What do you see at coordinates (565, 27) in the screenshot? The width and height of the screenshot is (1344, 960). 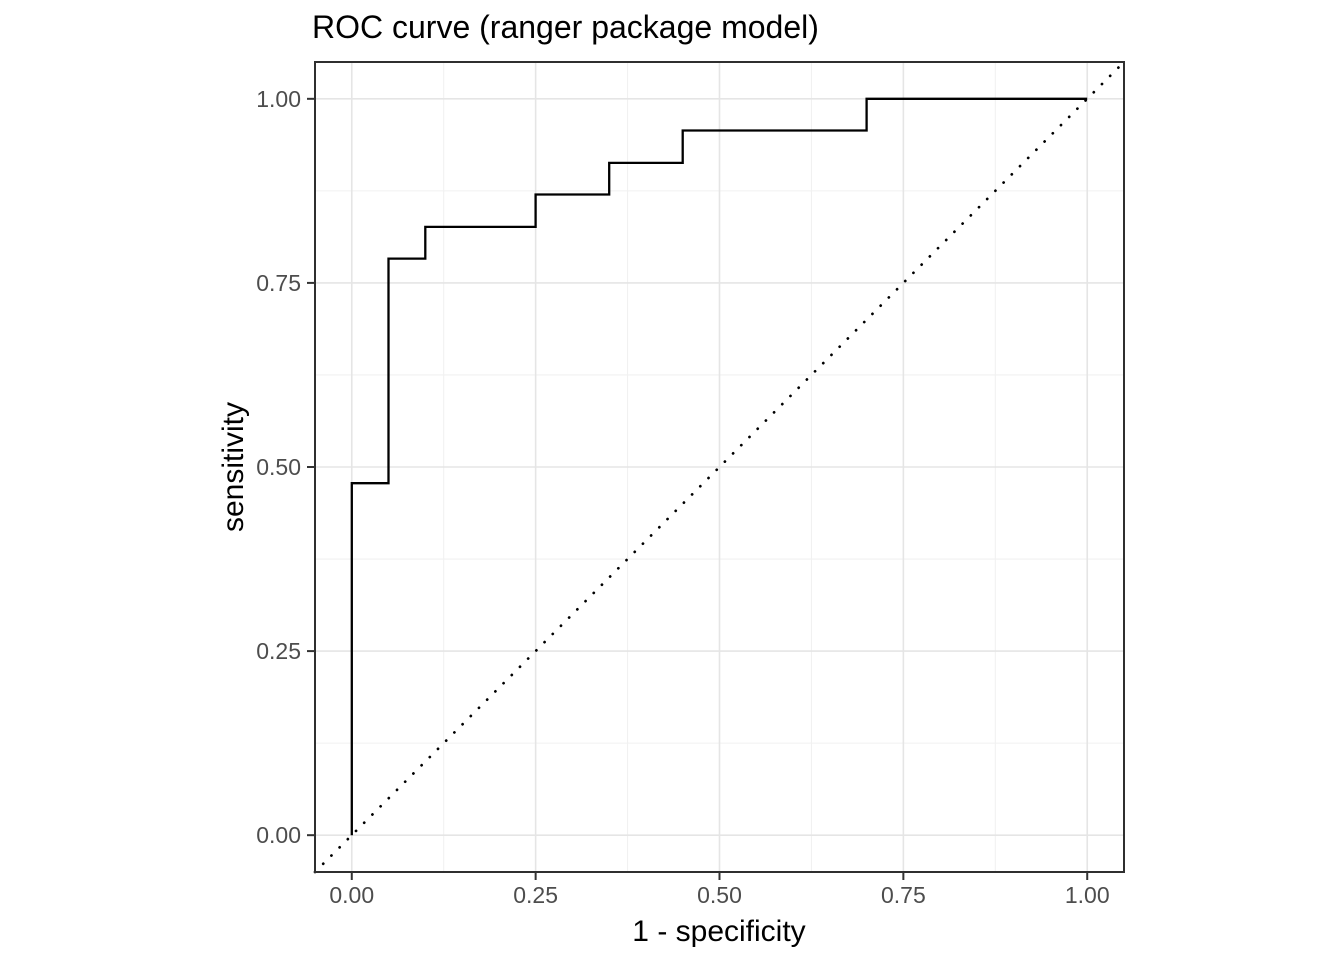 I see `plot-title: ROC curve (ranger package model)` at bounding box center [565, 27].